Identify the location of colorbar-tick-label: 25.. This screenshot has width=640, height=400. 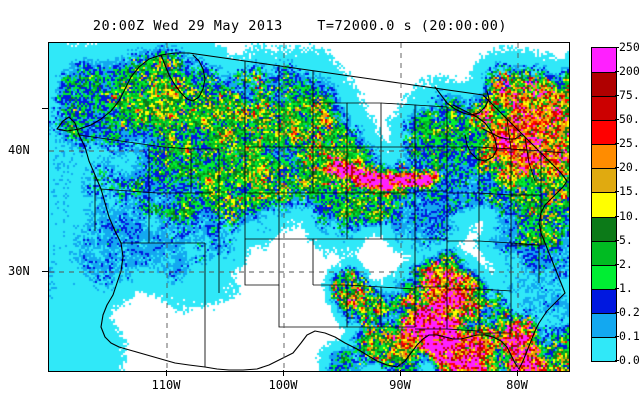
(629, 143).